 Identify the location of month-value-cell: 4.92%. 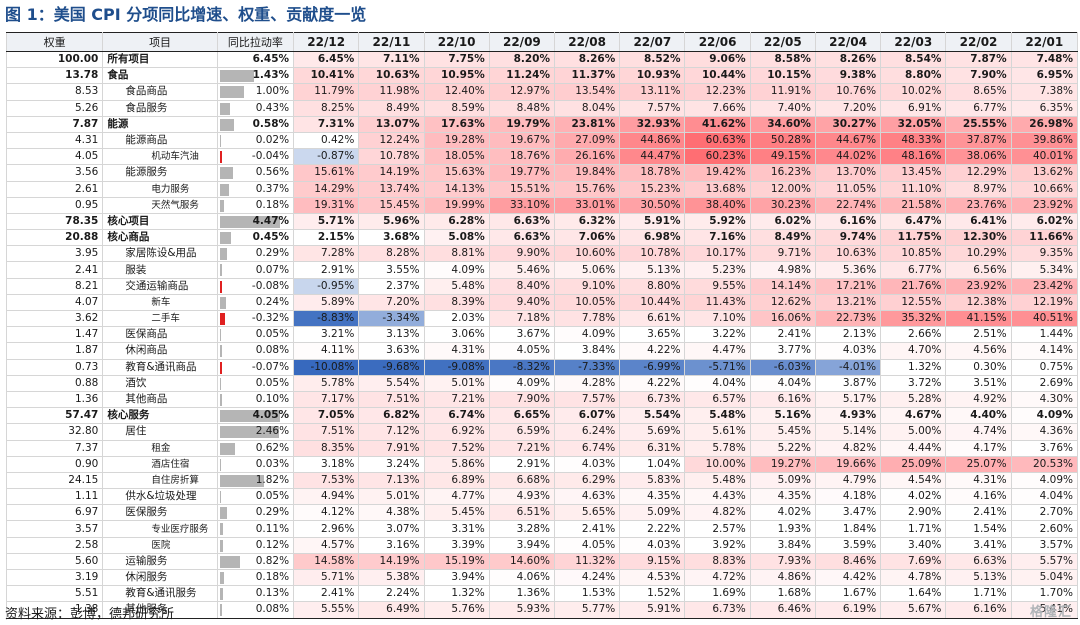
(978, 399).